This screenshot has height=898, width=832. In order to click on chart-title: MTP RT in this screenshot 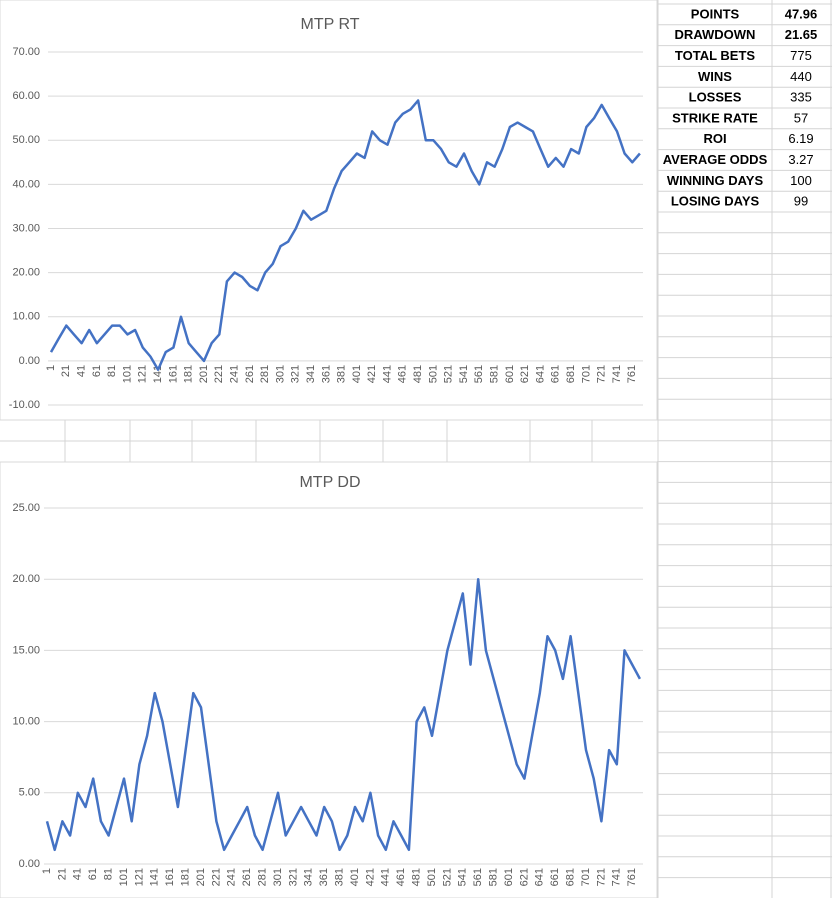, I will do `click(330, 24)`.